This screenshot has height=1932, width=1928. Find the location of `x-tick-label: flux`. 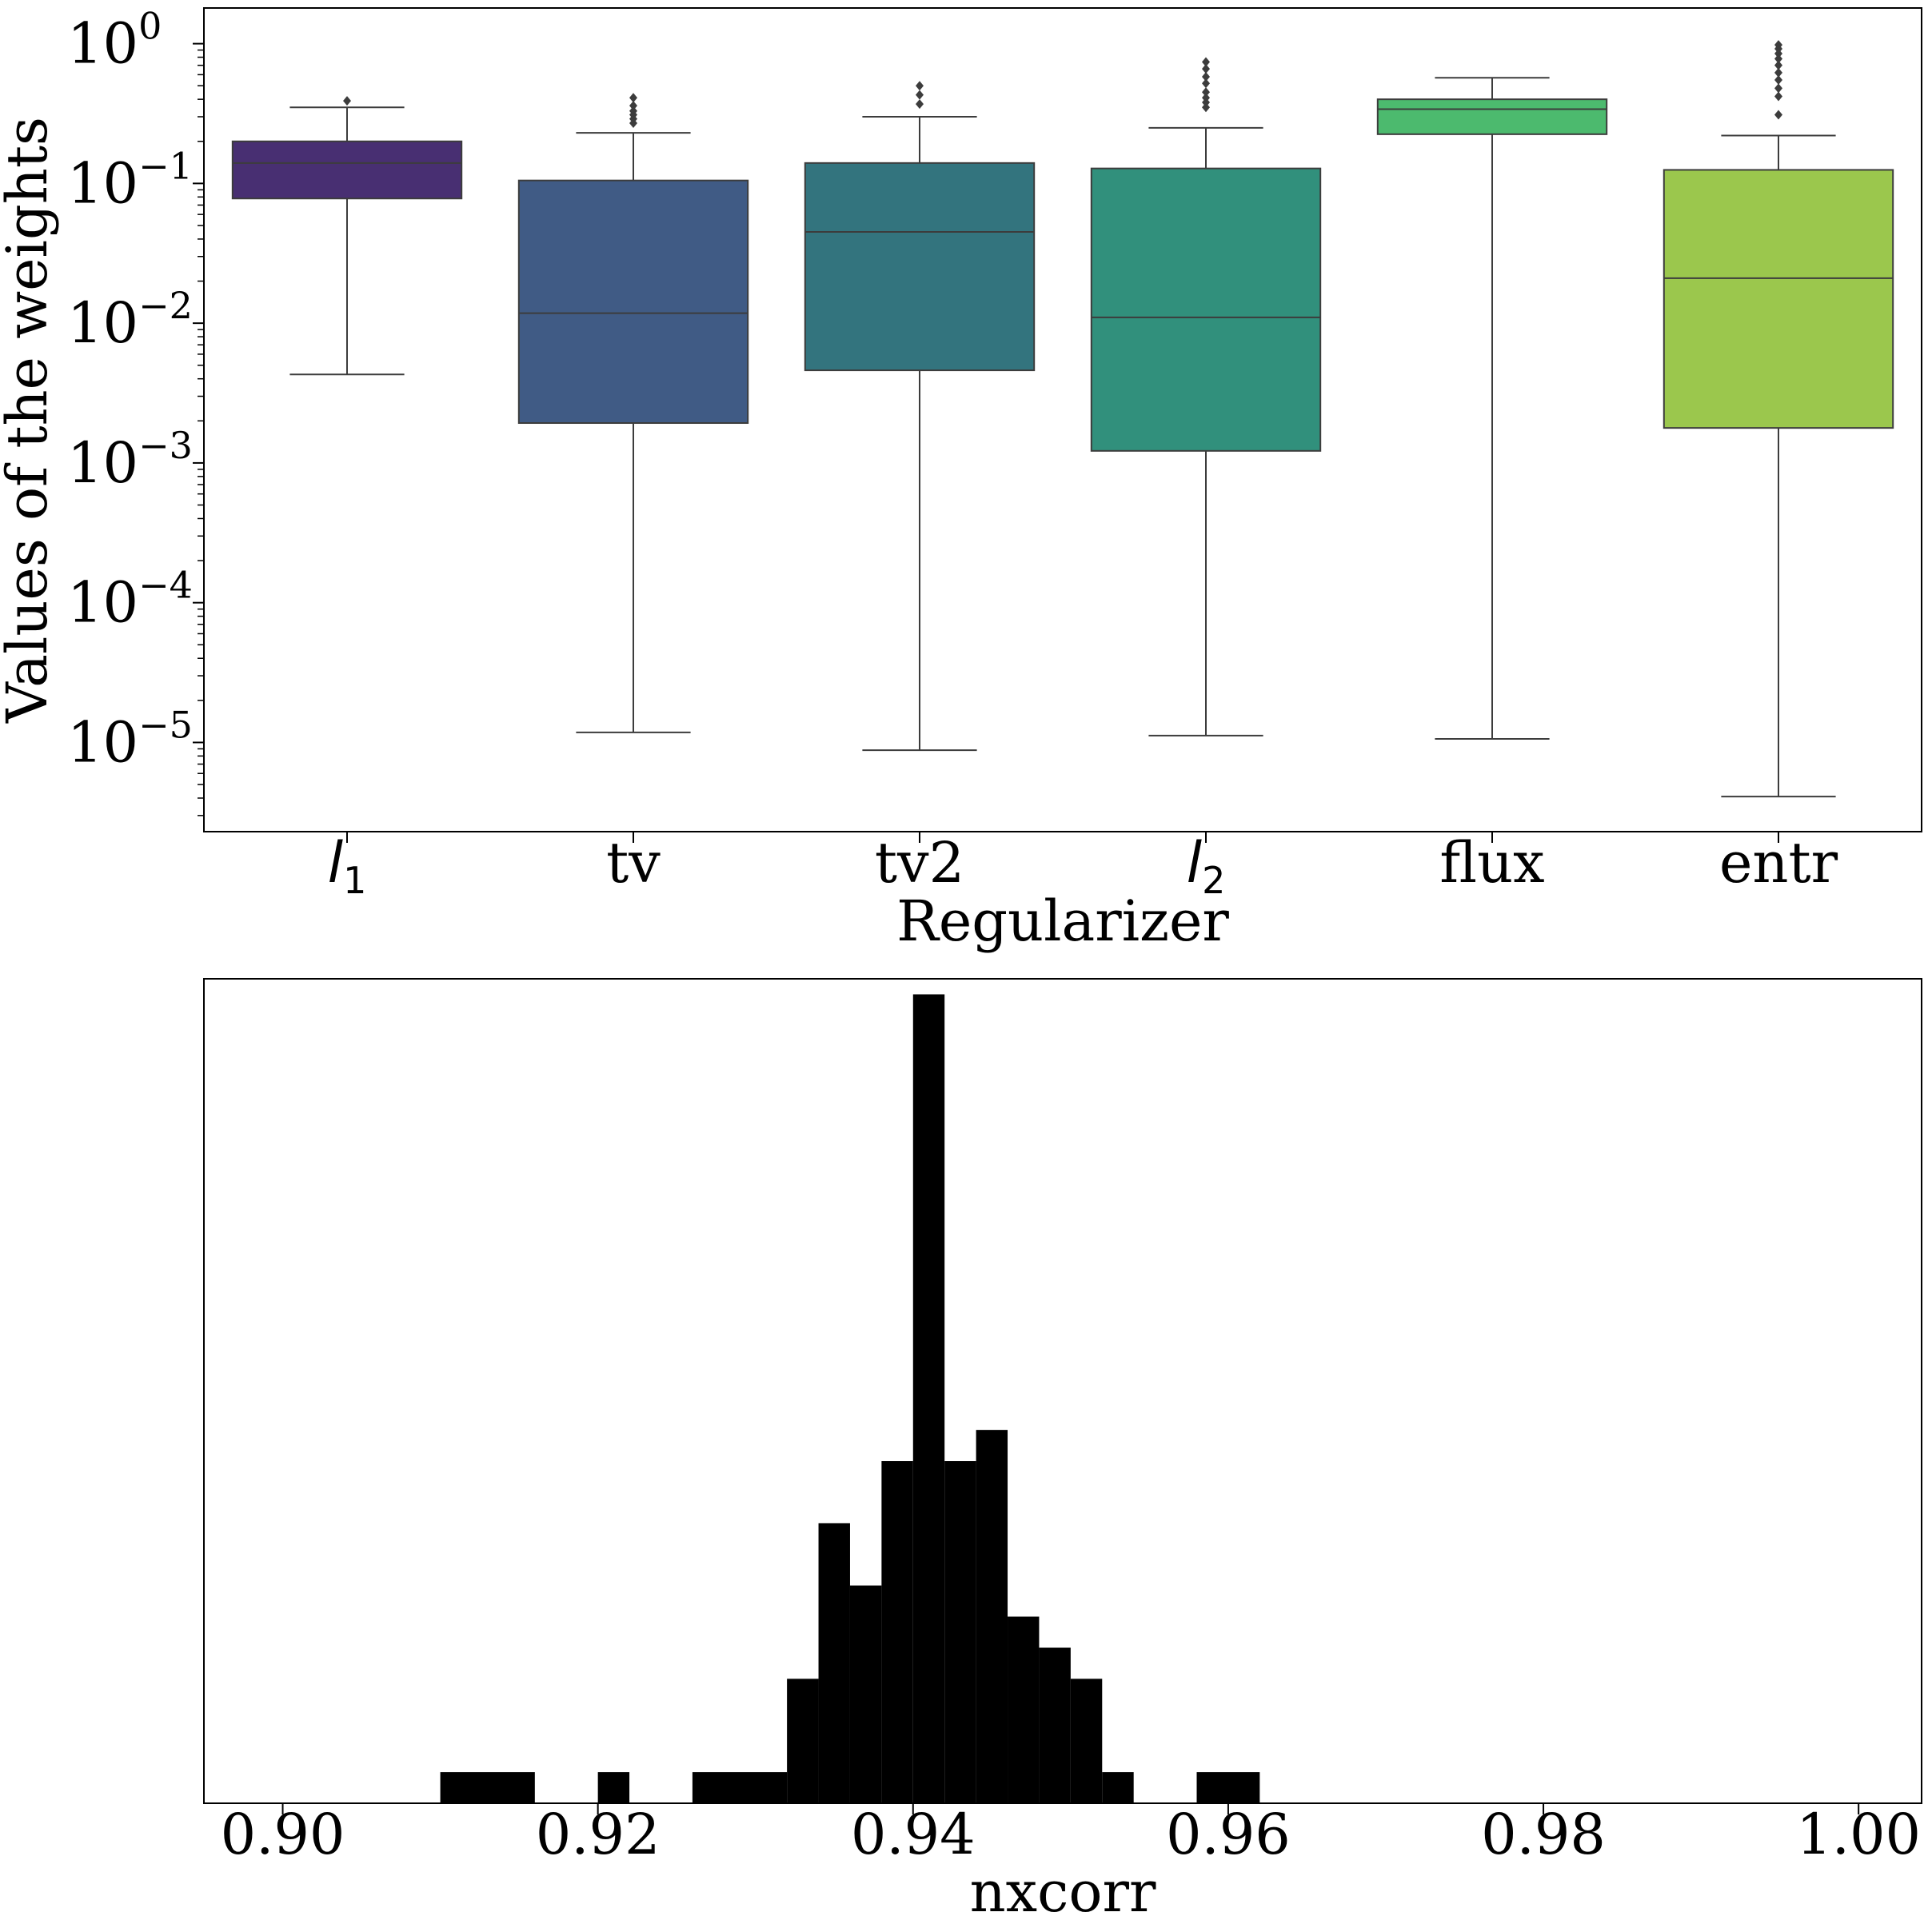

x-tick-label: flux is located at coordinates (1491, 863).